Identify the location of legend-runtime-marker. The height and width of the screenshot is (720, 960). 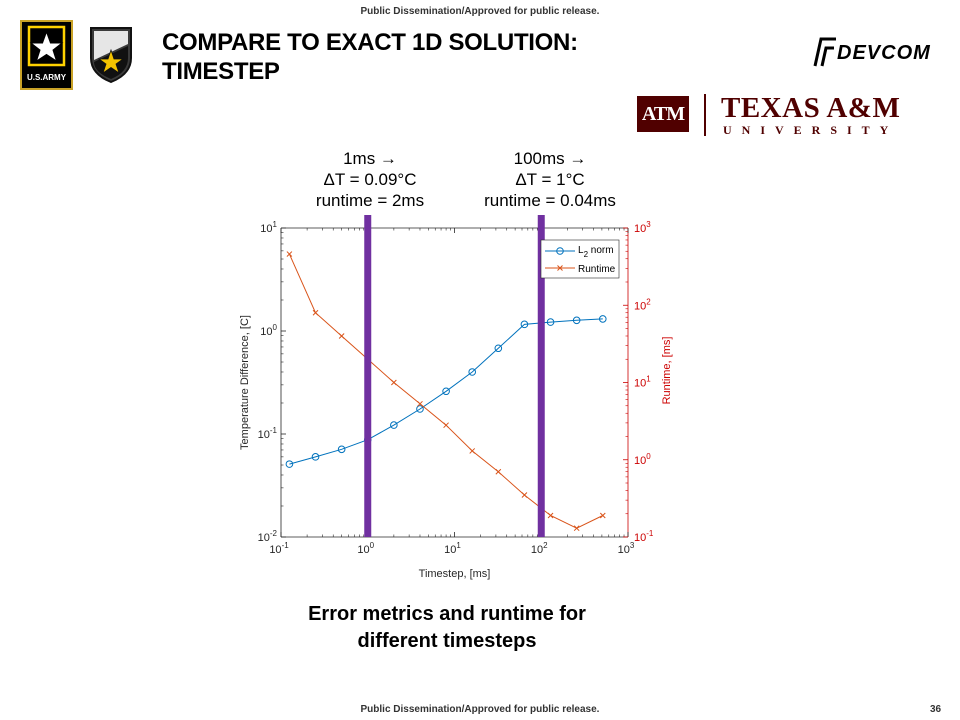
(560, 268).